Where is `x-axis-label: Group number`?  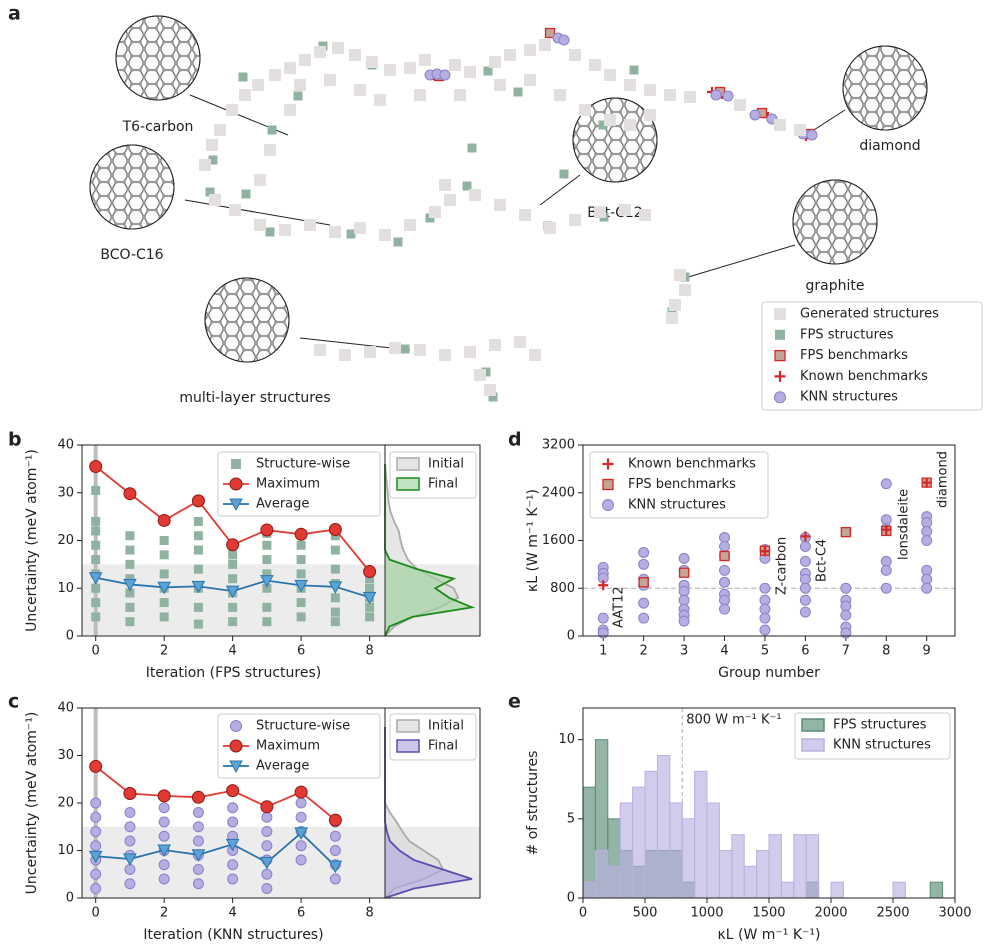 x-axis-label: Group number is located at coordinates (769, 673).